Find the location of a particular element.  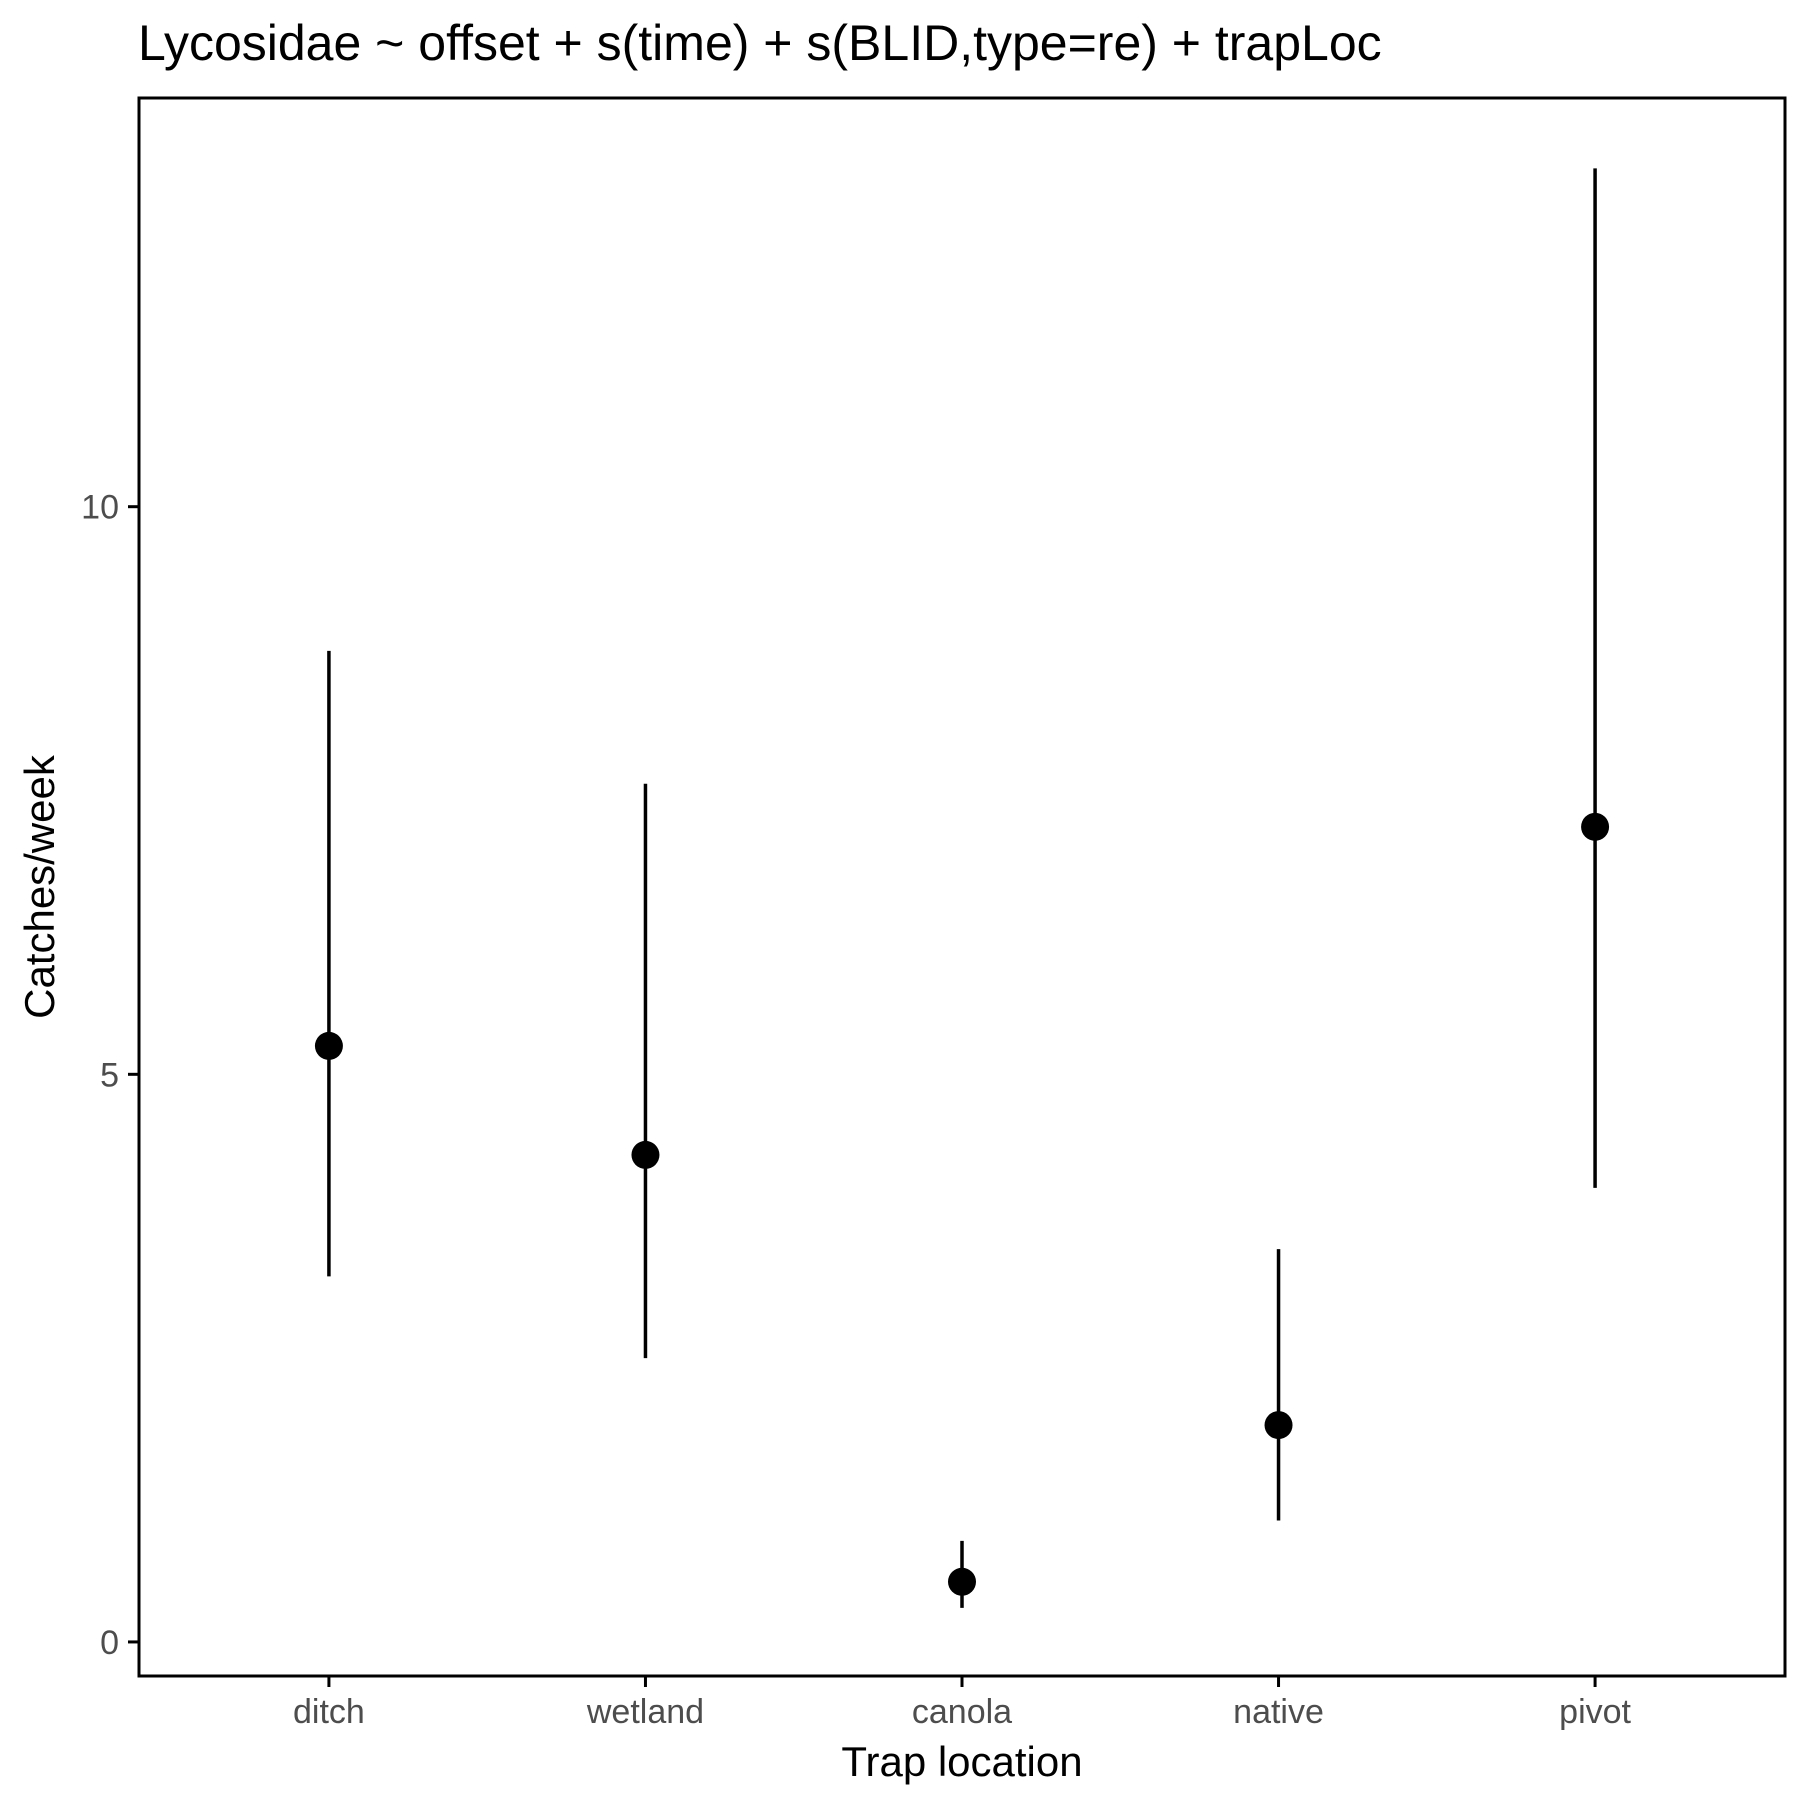

y-tick-label: 10 is located at coordinates (100, 508).